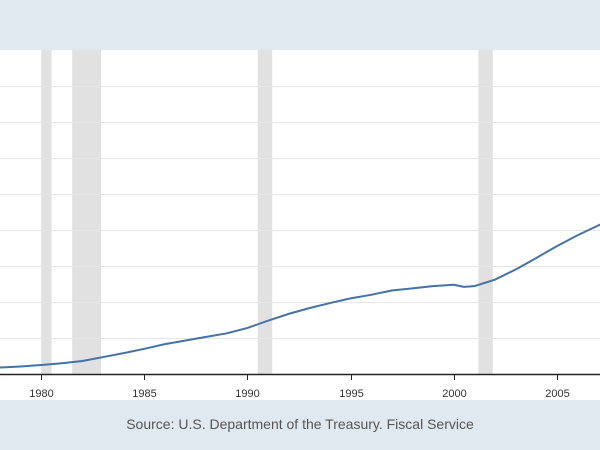 This screenshot has height=450, width=600. Describe the element at coordinates (454, 394) in the screenshot. I see `x-tick-label-2000: 2000` at that location.